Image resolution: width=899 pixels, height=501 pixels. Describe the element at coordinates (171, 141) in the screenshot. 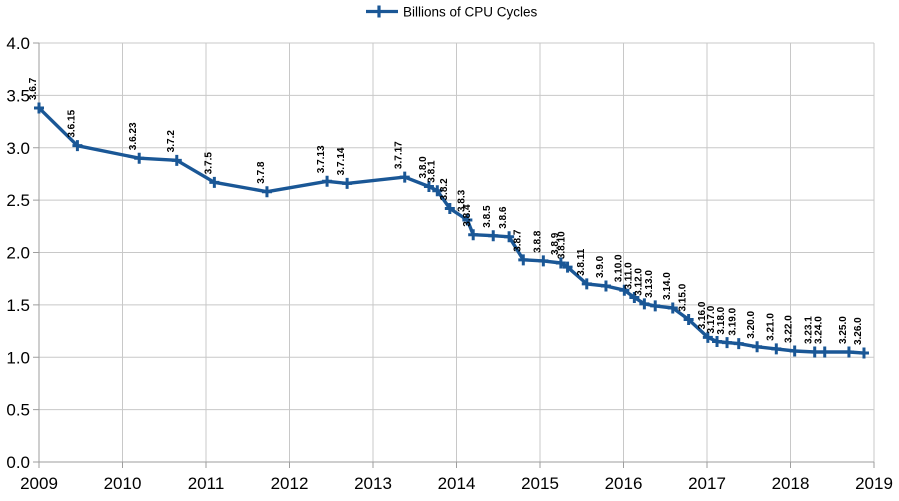

I see `data-point-label: 3.7.2` at that location.